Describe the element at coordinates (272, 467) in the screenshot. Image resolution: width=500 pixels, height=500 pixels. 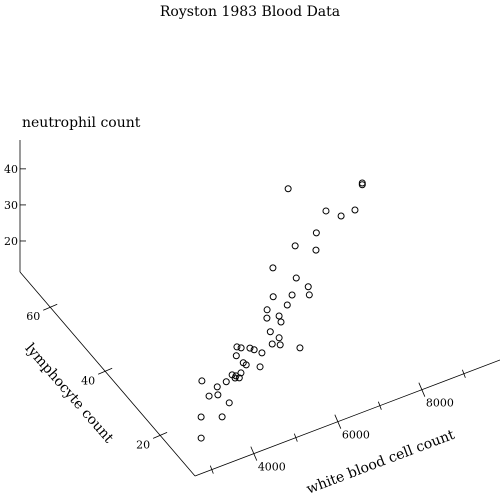
I see `x-tick-label: 4000` at that location.